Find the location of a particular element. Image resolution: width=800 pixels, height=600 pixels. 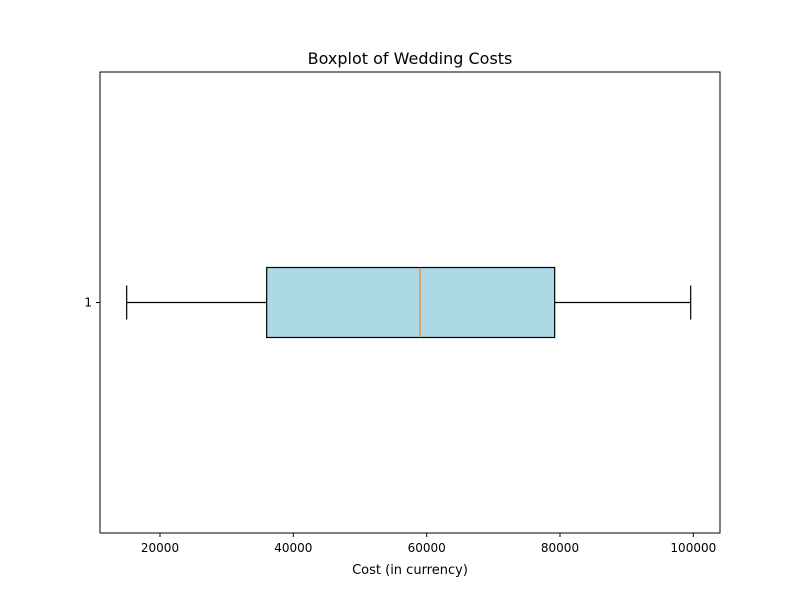

x-tick-label: 100000 is located at coordinates (693, 548).